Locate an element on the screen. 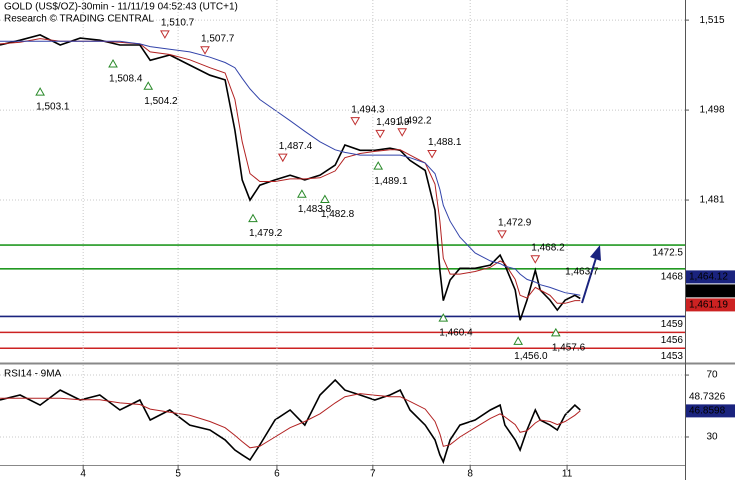  projection-arrow-head is located at coordinates (595, 253).